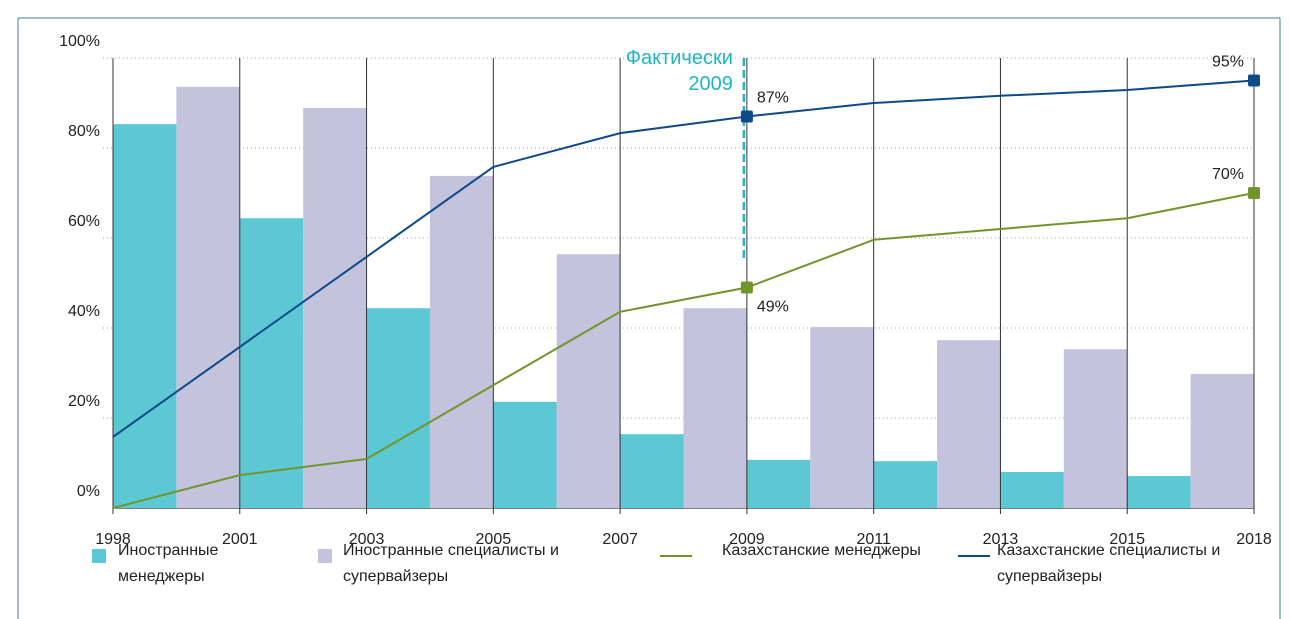 The width and height of the screenshot is (1290, 619). What do you see at coordinates (1109, 563) in the screenshot?
I see `legend-label: Казахстанские специалисты и супервайзеры` at bounding box center [1109, 563].